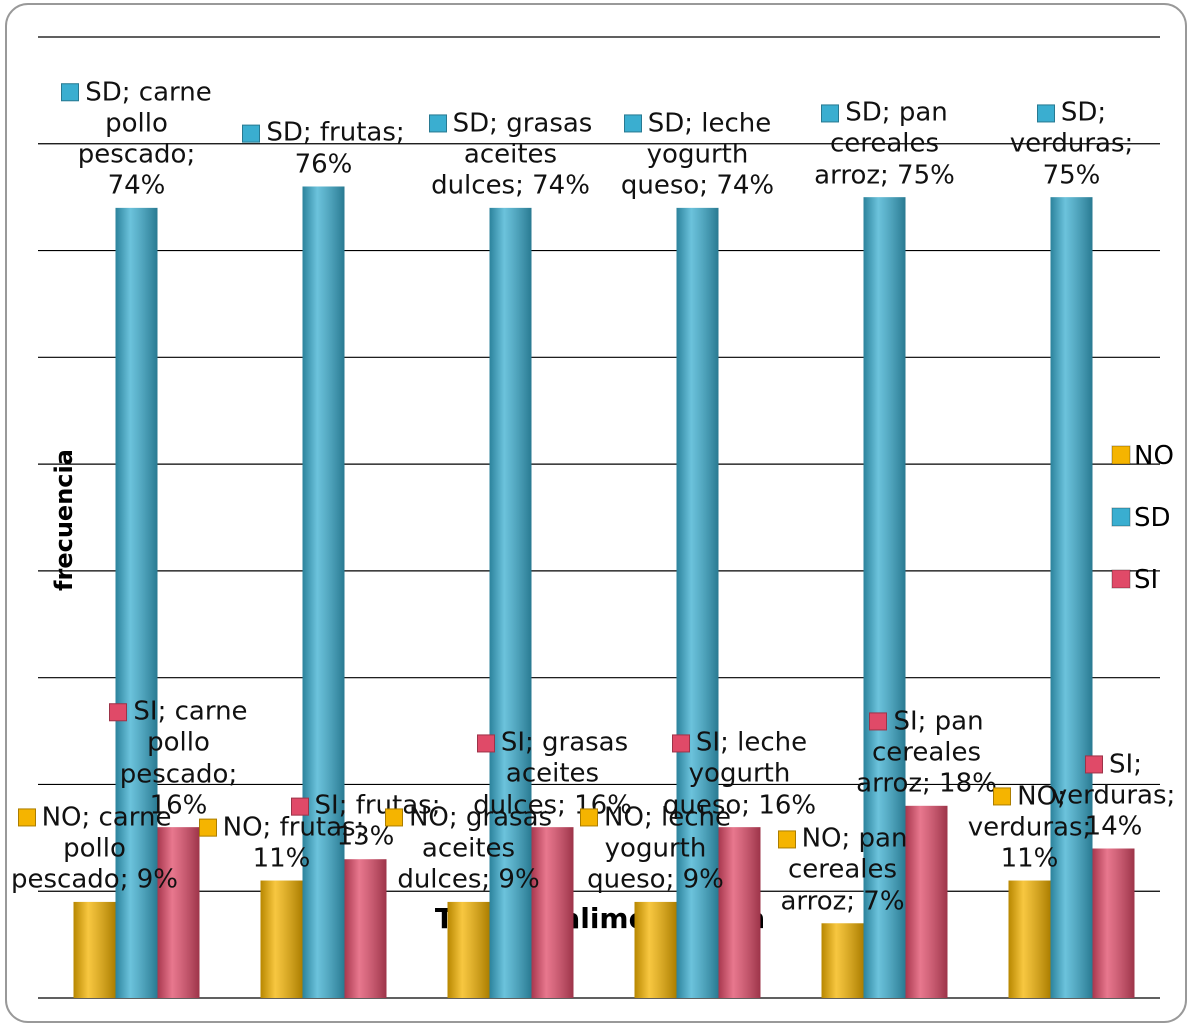 The height and width of the screenshot is (1026, 1192). I want to click on data-label: SI; leche yogurth queso; 16%, so click(740, 775).